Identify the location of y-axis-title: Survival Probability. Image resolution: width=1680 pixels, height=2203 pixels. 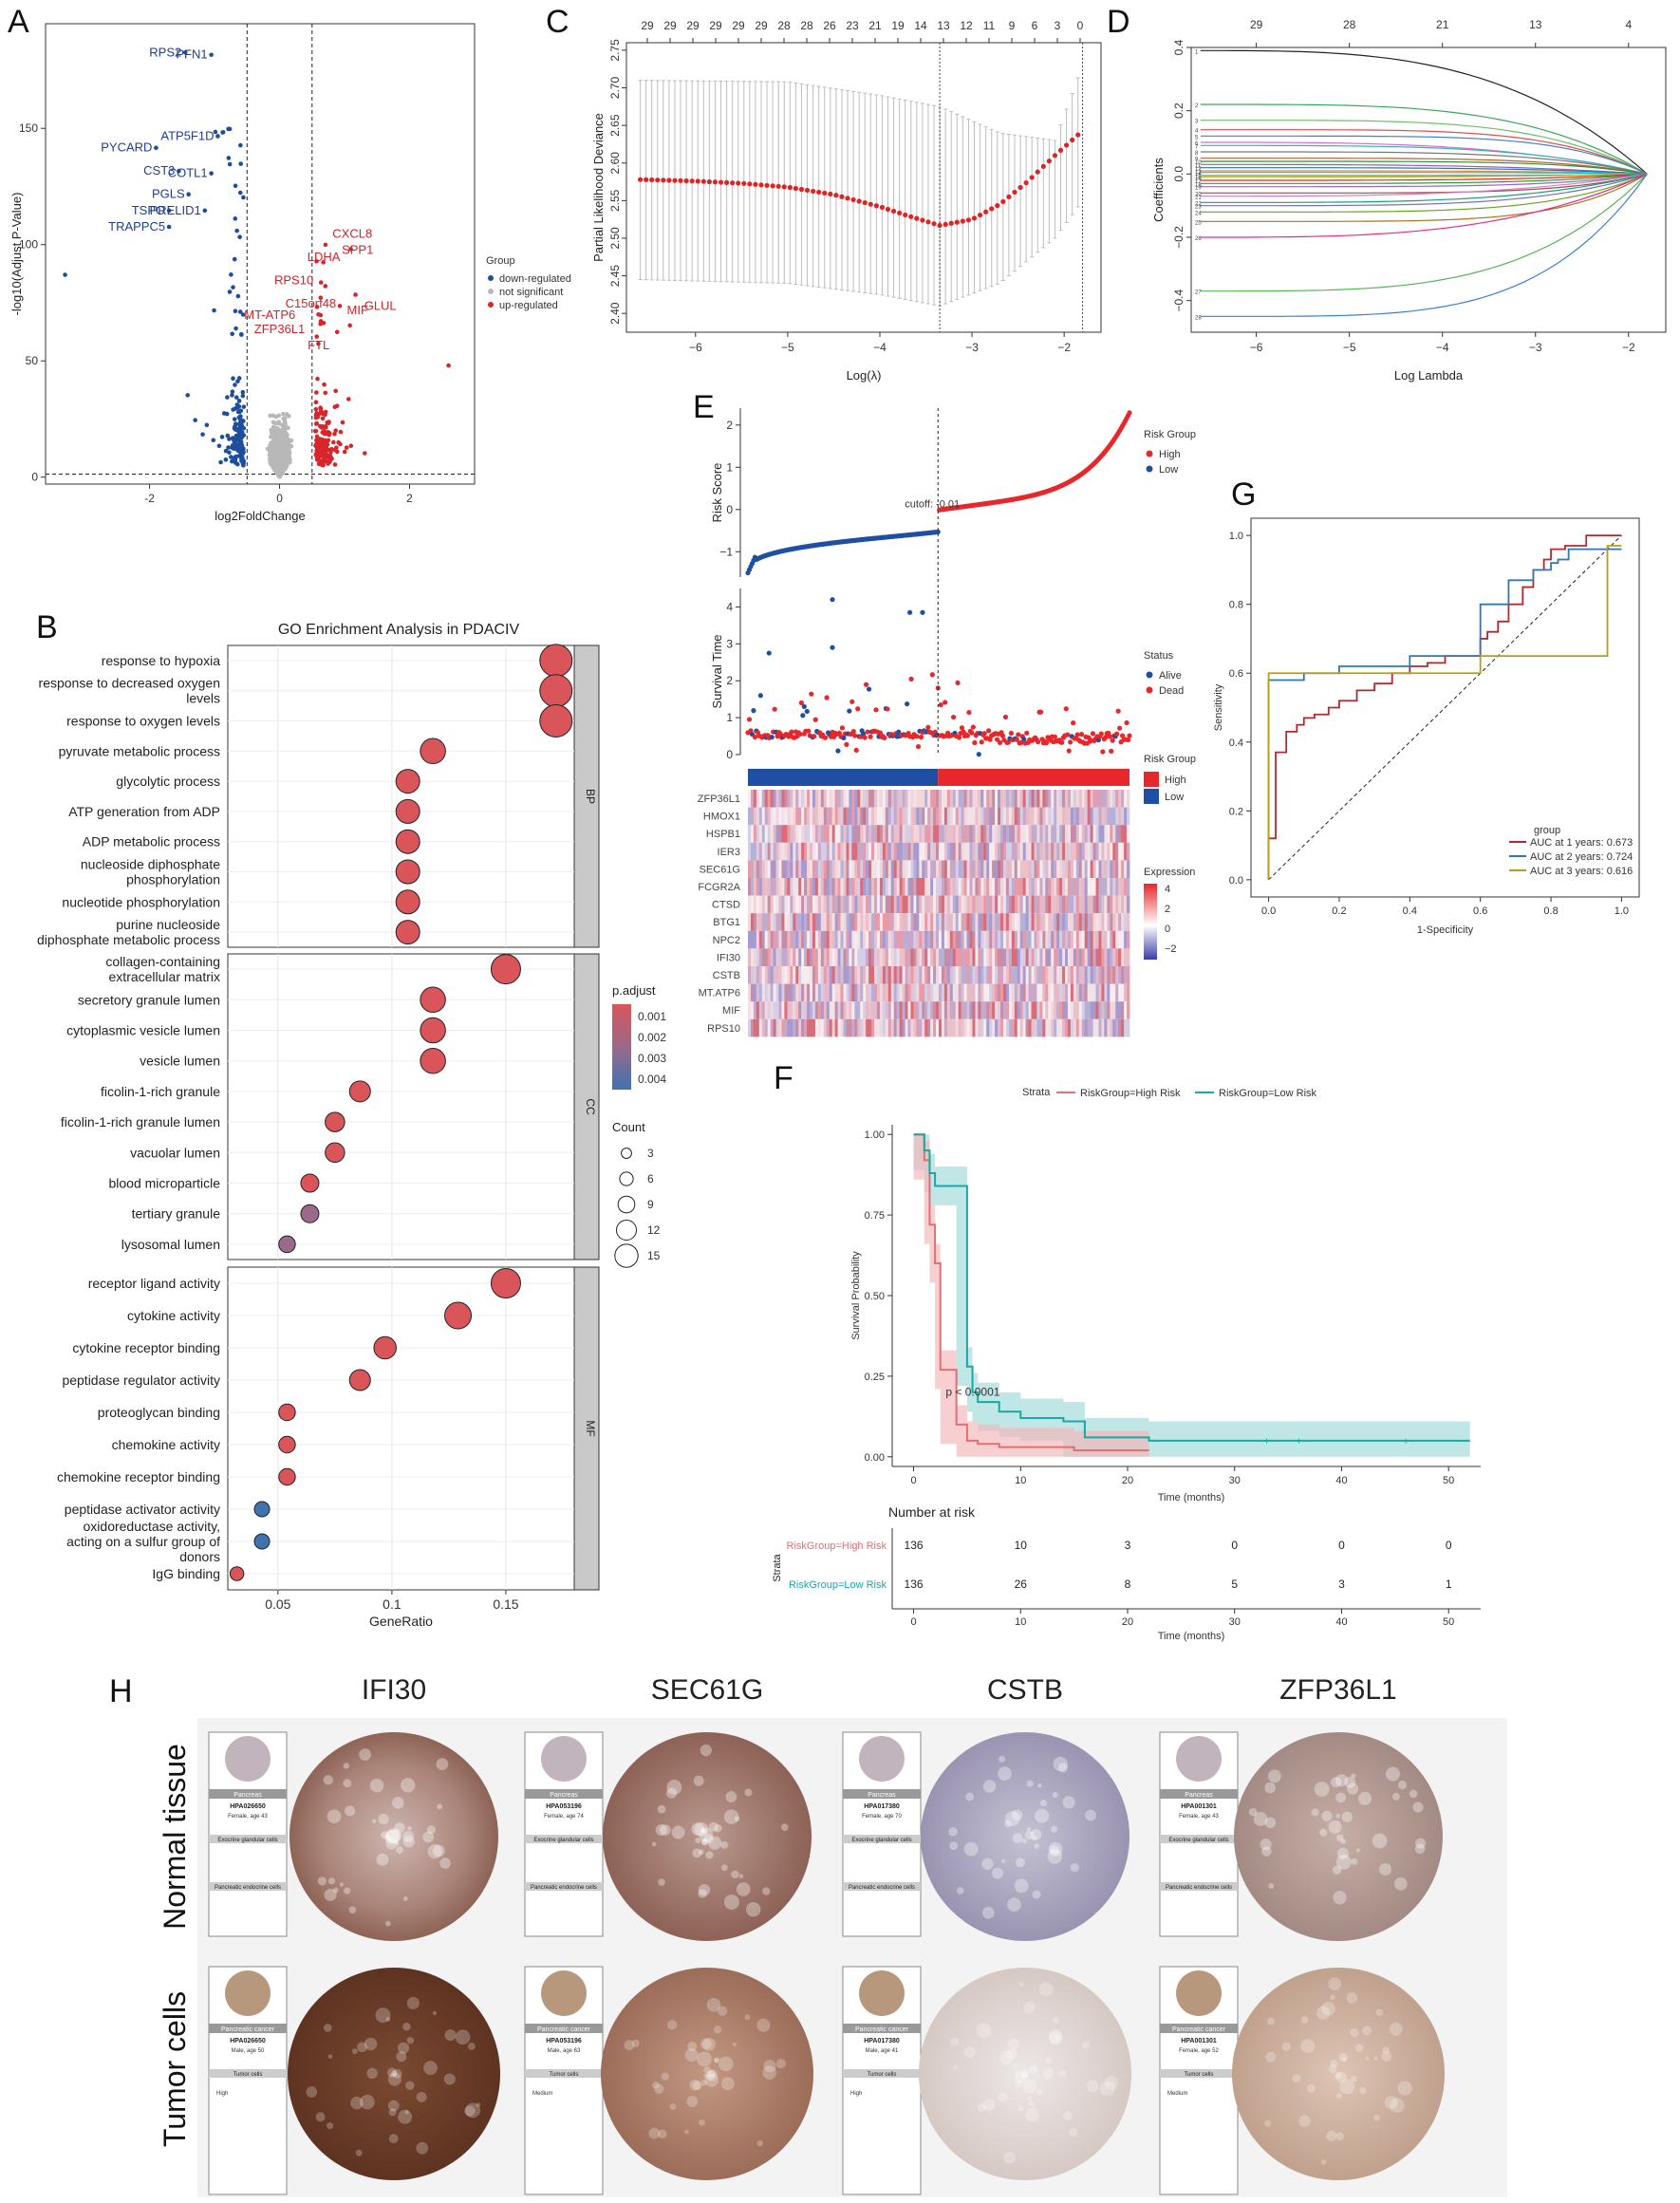
(856, 1295).